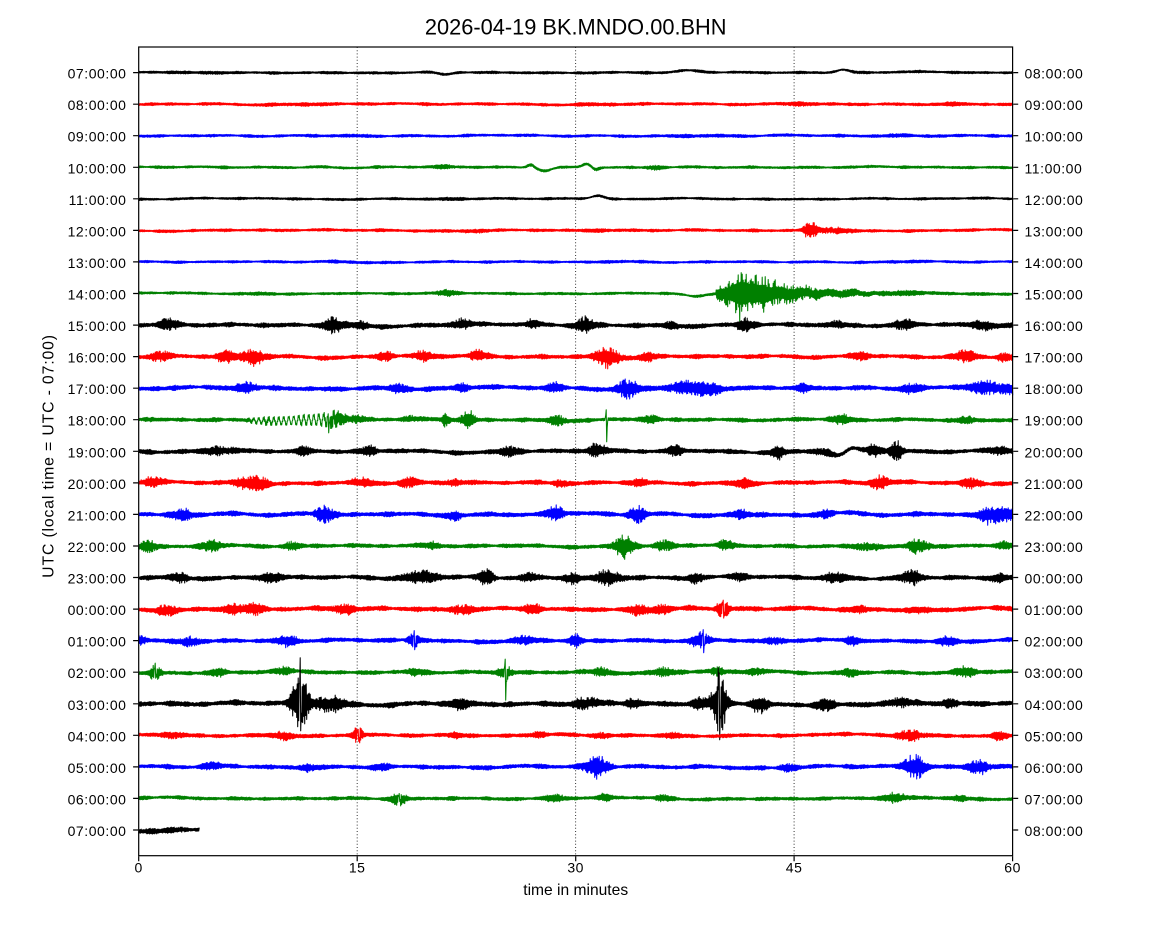 Image resolution: width=1150 pixels, height=950 pixels. Describe the element at coordinates (1012, 868) in the screenshot. I see `svg-text: 60` at that location.